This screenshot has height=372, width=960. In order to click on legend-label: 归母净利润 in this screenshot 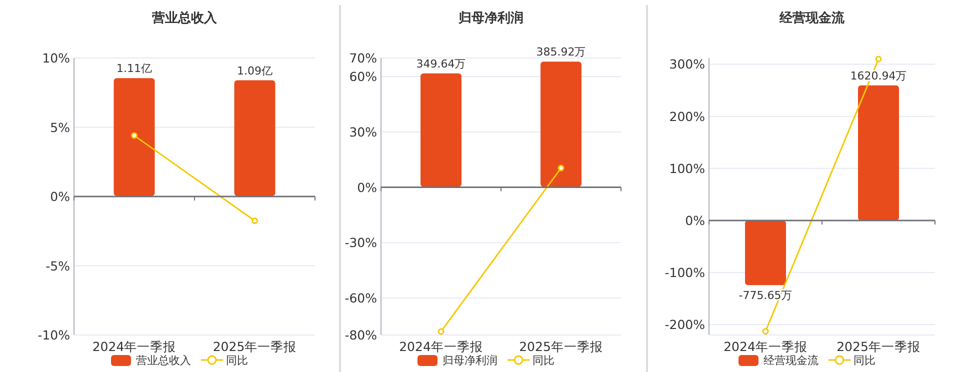, I will do `click(470, 360)`.